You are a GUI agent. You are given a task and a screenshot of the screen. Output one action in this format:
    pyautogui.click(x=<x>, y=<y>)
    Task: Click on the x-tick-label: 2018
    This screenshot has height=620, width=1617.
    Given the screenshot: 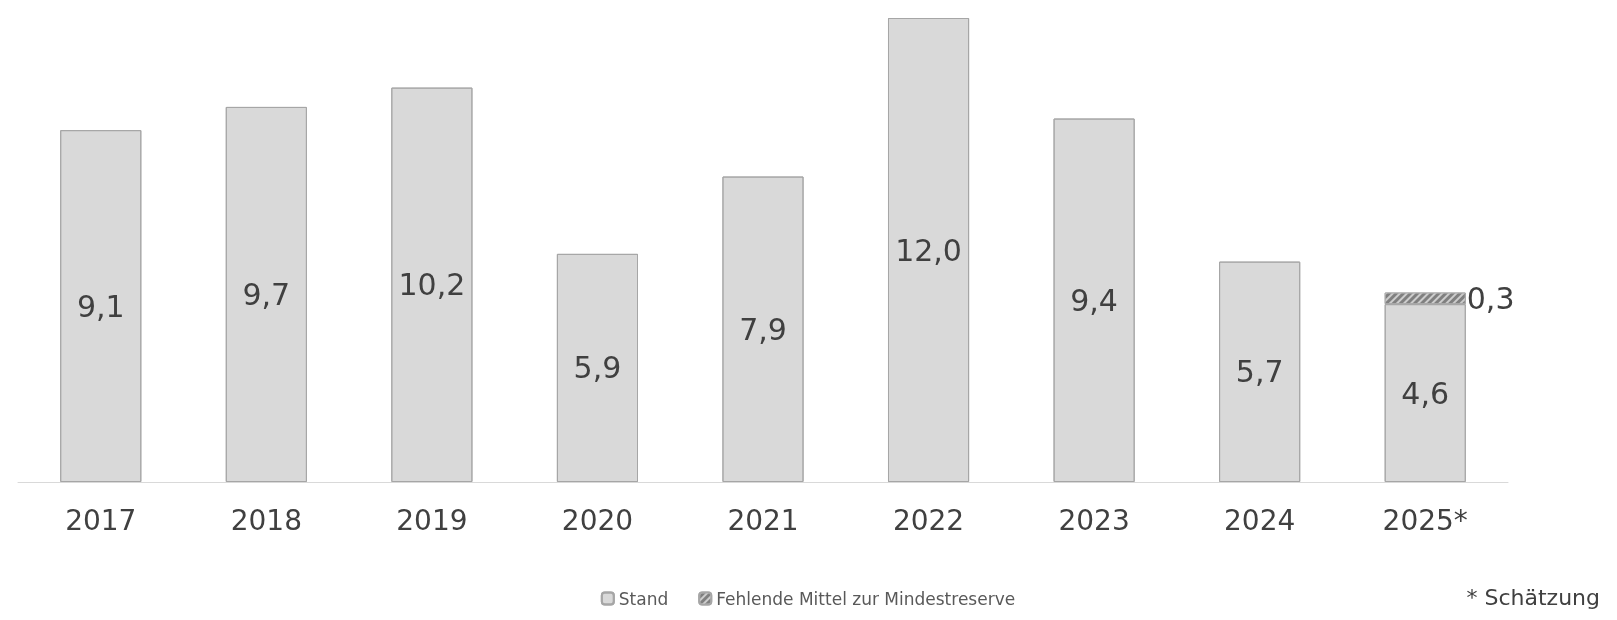 What is the action you would take?
    pyautogui.click(x=266, y=520)
    